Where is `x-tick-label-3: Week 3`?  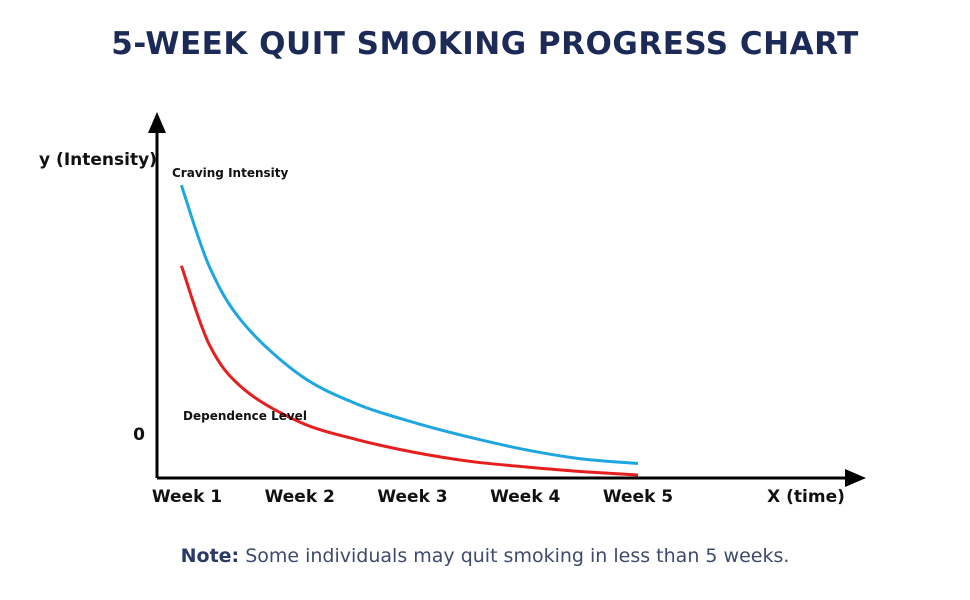
x-tick-label-3: Week 3 is located at coordinates (412, 497).